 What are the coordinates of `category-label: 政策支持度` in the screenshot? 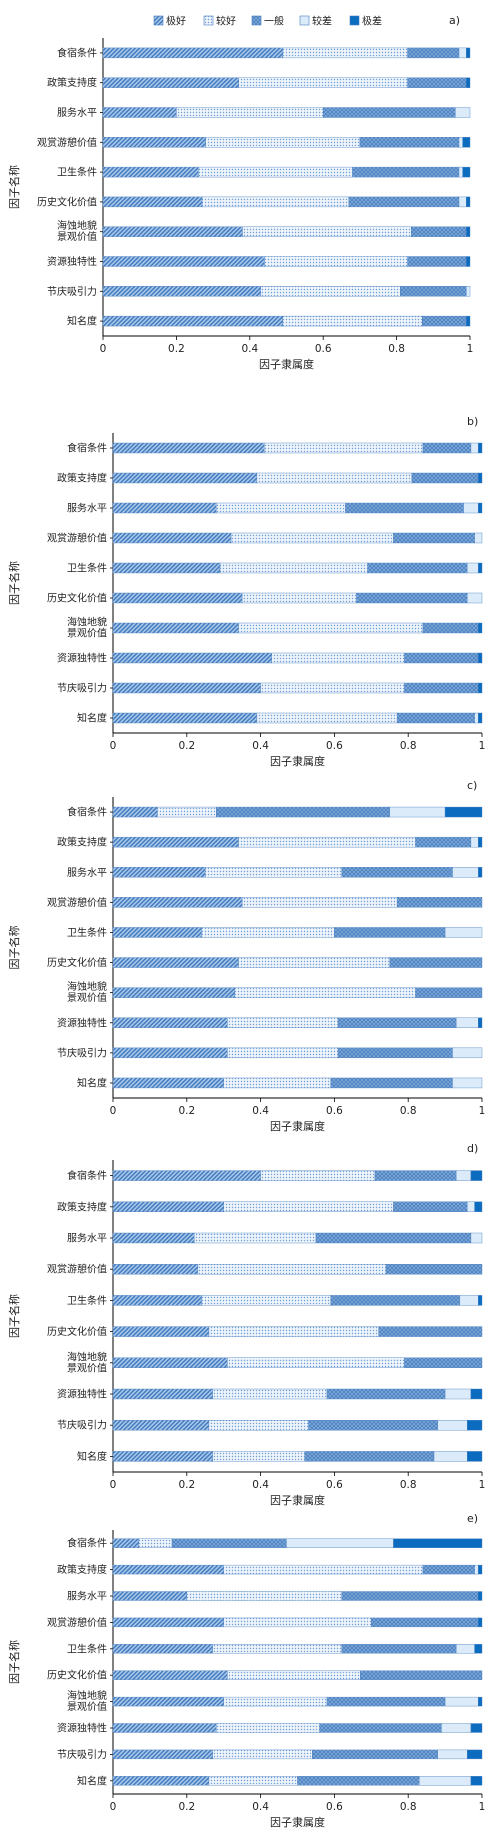 It's located at (82, 1206).